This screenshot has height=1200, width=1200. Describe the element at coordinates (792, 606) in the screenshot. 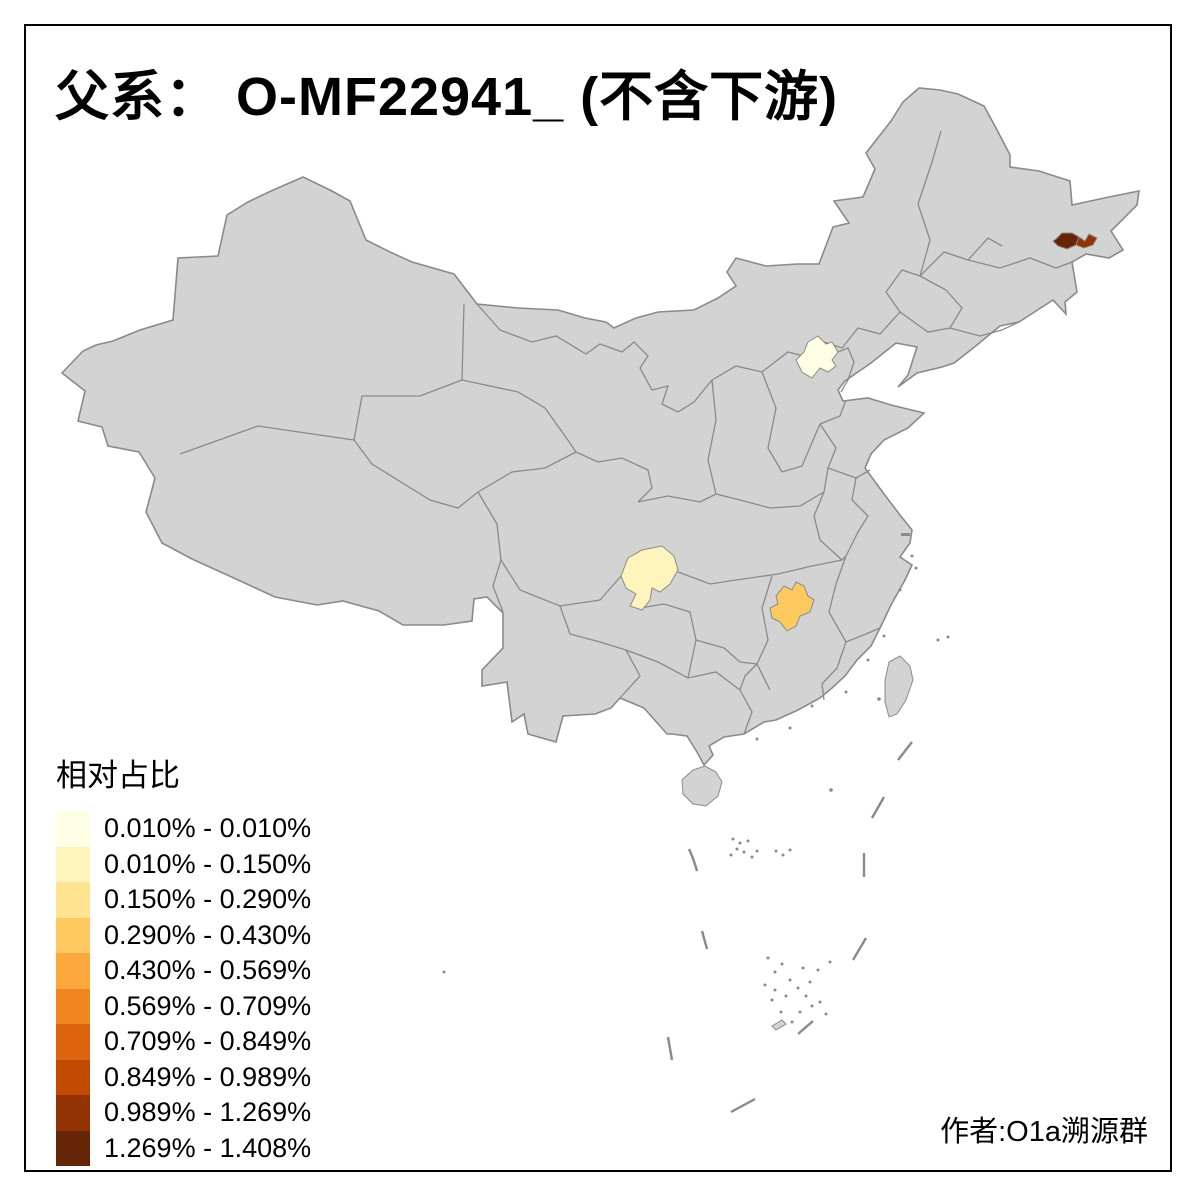

I see `region-hunan-east-area` at that location.